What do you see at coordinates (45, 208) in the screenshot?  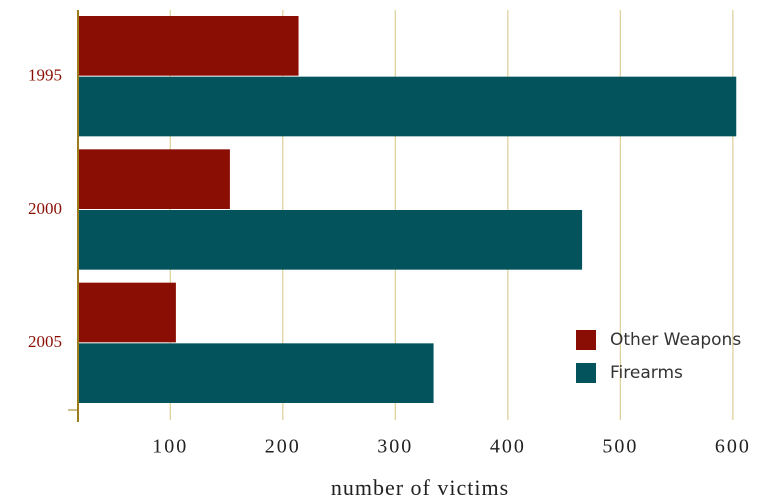 I see `y-tick-label: 2000` at bounding box center [45, 208].